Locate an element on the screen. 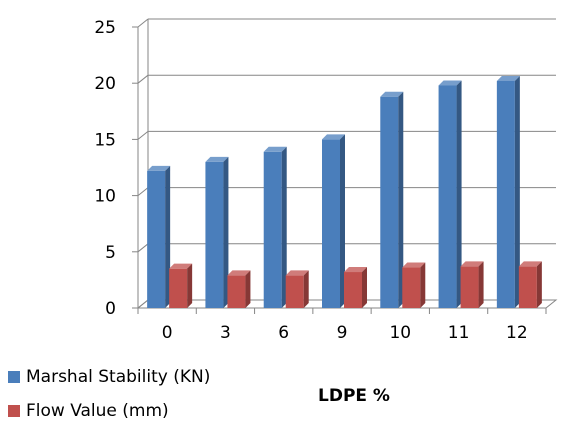  y-tick-label: 25 is located at coordinates (105, 28).